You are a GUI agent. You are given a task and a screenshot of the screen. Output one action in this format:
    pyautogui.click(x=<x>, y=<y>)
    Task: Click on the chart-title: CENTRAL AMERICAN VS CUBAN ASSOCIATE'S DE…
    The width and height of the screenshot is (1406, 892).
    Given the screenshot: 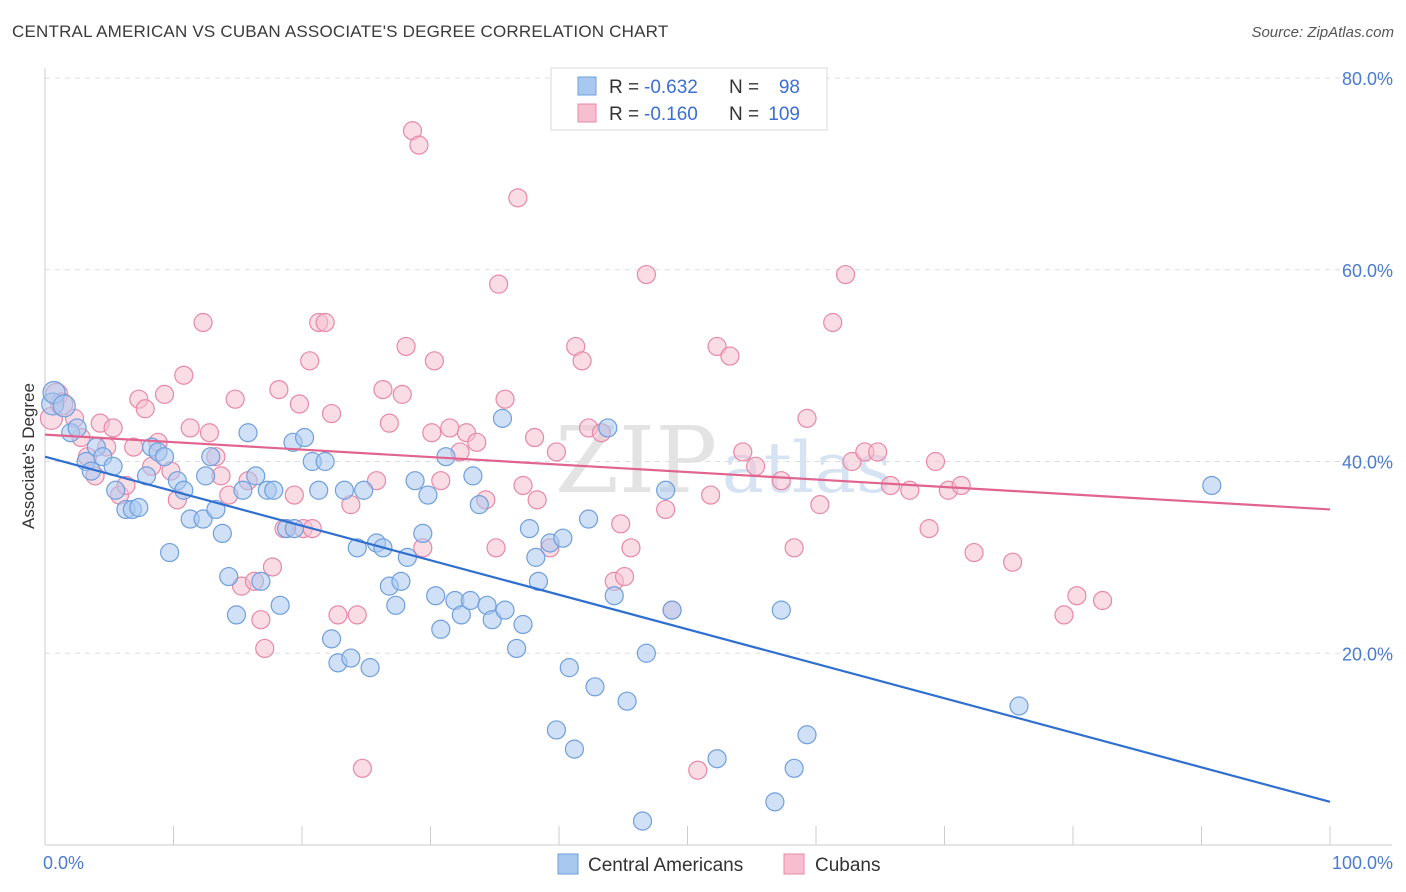 What is the action you would take?
    pyautogui.click(x=340, y=31)
    